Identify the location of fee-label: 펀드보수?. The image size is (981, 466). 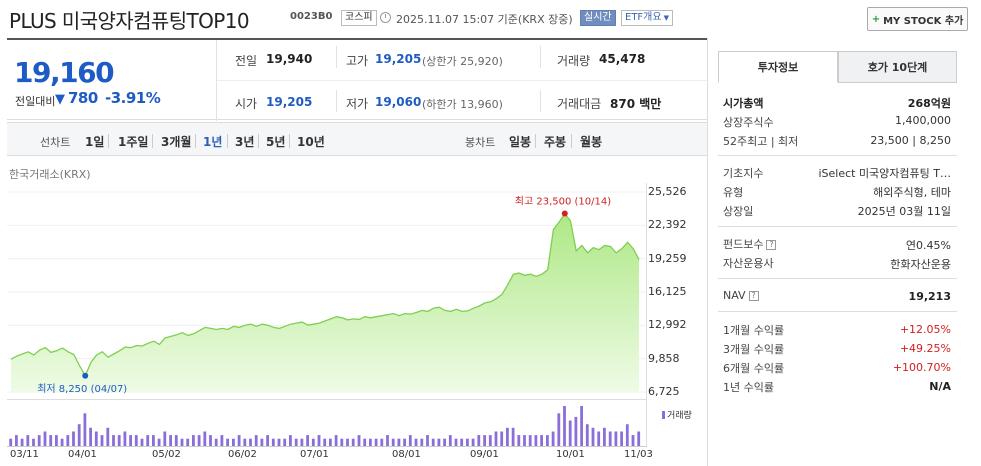
(750, 244).